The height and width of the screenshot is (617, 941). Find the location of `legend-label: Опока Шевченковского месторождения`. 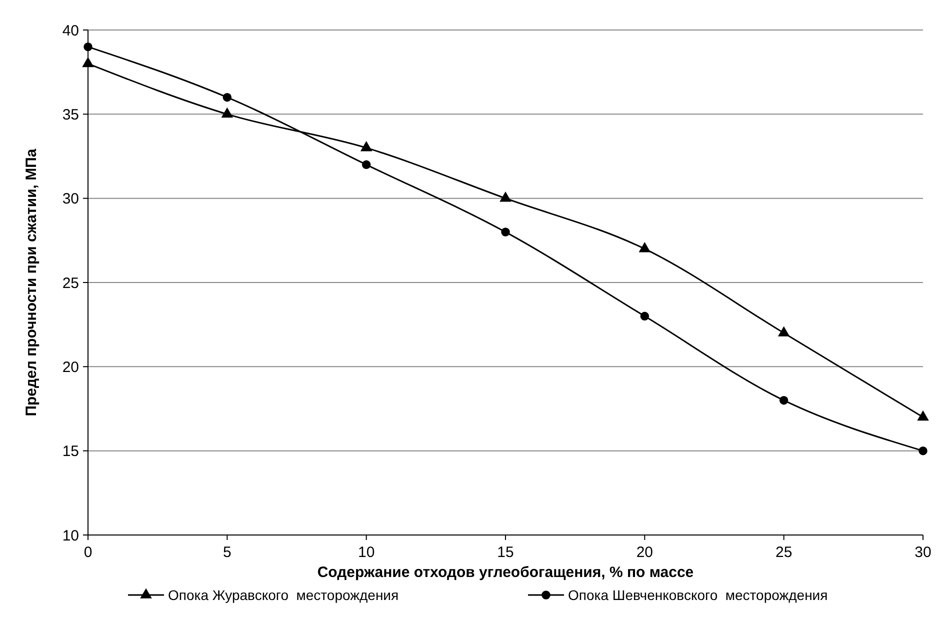

legend-label: Опока Шевченковского месторождения is located at coordinates (698, 595).